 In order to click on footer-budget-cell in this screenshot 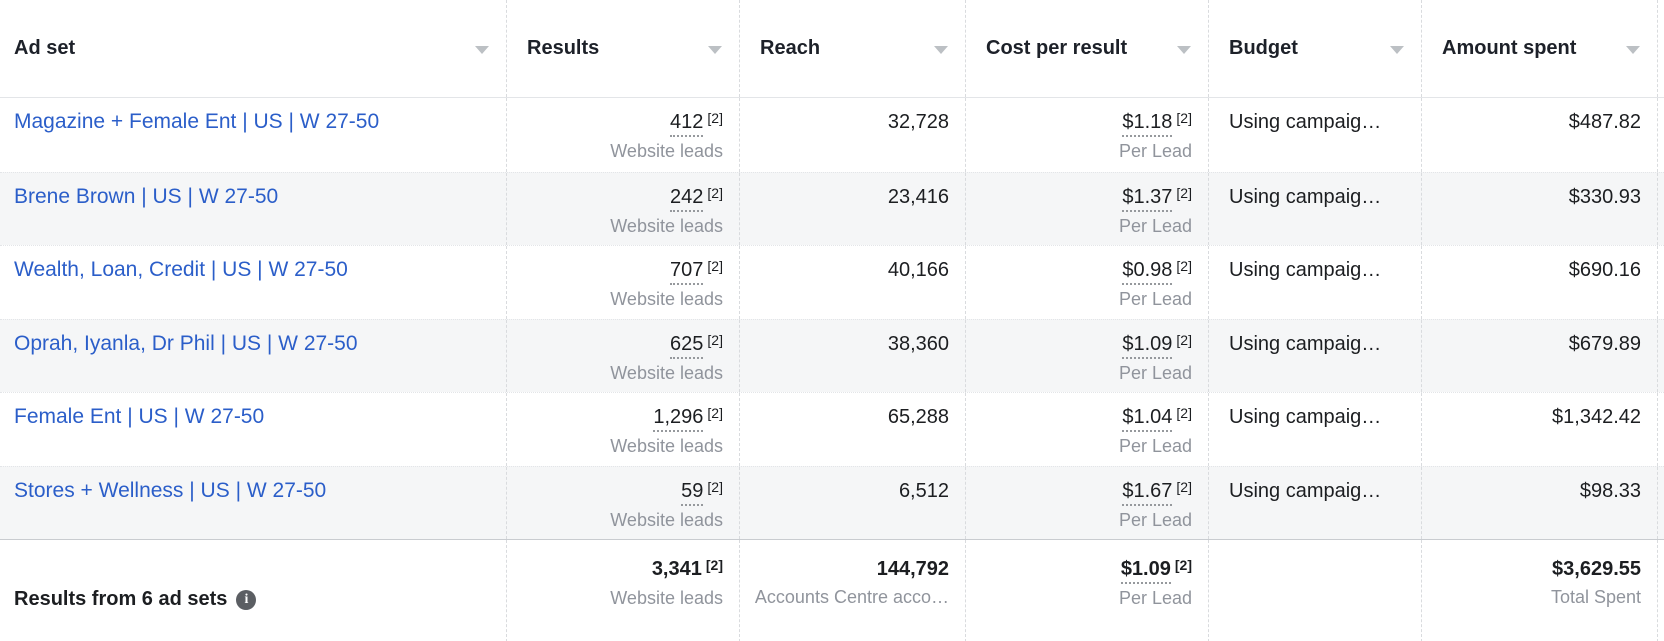, I will do `click(1315, 590)`.